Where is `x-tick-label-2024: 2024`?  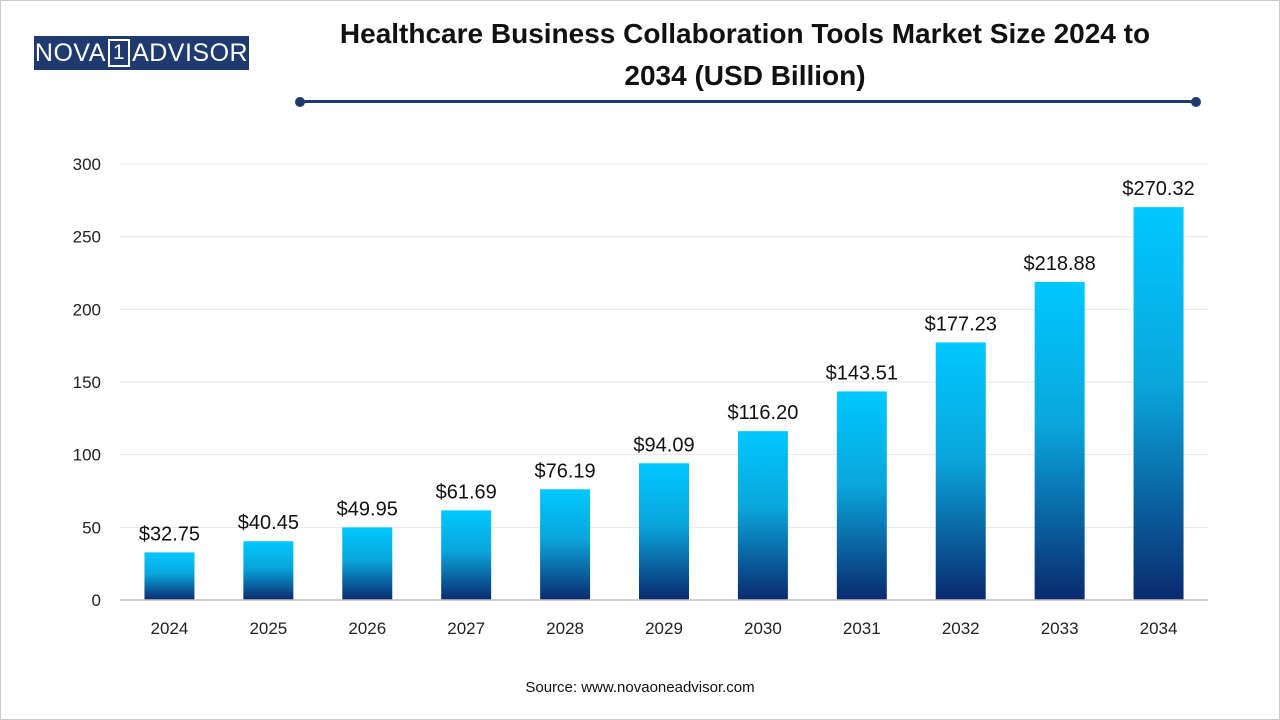
x-tick-label-2024: 2024 is located at coordinates (170, 628).